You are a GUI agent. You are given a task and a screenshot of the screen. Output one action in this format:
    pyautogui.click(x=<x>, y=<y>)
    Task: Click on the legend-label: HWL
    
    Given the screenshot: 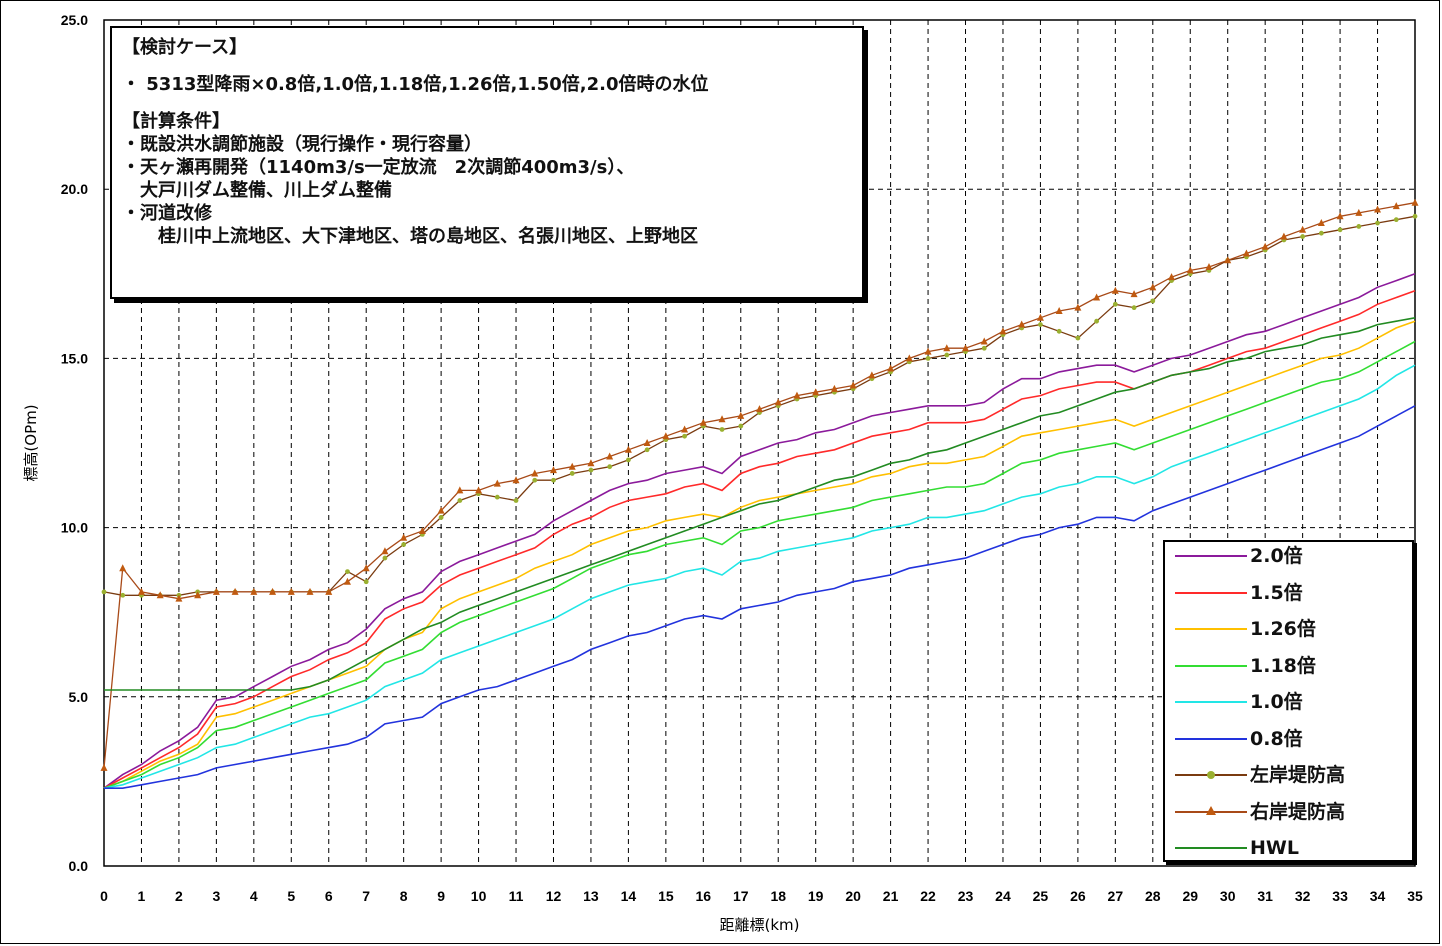 What is the action you would take?
    pyautogui.click(x=1274, y=848)
    